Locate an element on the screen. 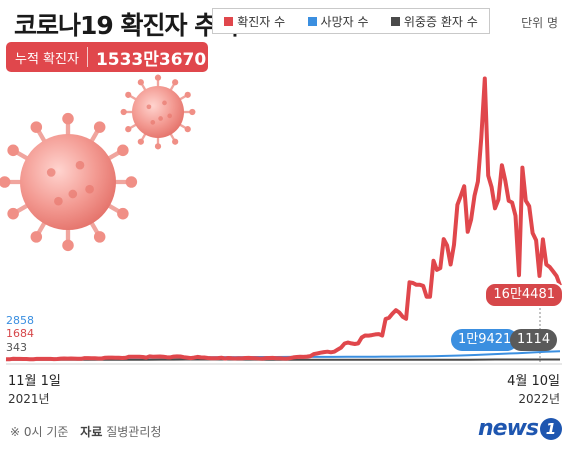 The image size is (570, 450). y-label-severe-start: 343 is located at coordinates (16, 347).